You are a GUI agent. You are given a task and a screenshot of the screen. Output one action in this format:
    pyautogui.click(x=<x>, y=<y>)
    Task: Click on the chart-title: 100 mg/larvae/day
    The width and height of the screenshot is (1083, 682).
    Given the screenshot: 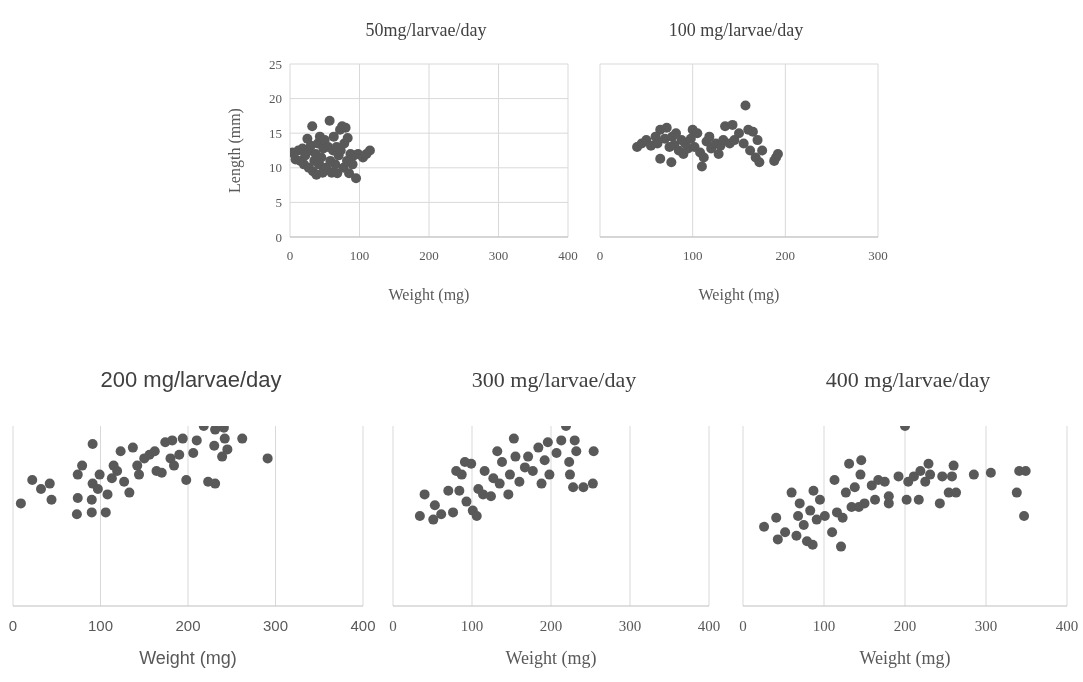 What is the action you would take?
    pyautogui.click(x=736, y=30)
    